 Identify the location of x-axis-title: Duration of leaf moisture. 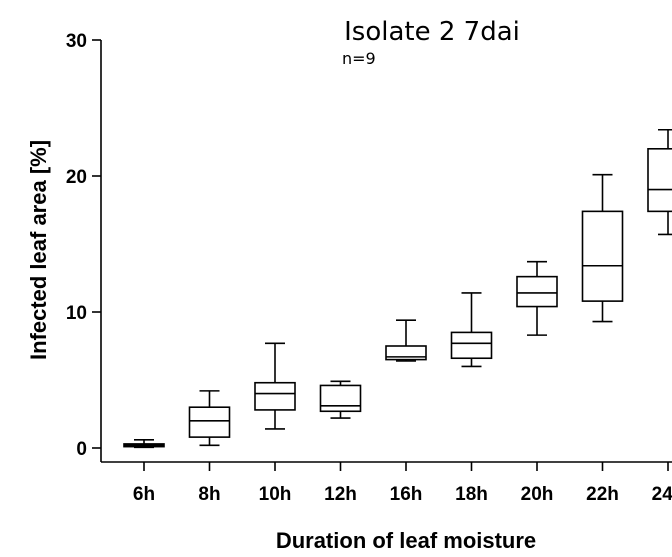
(406, 540).